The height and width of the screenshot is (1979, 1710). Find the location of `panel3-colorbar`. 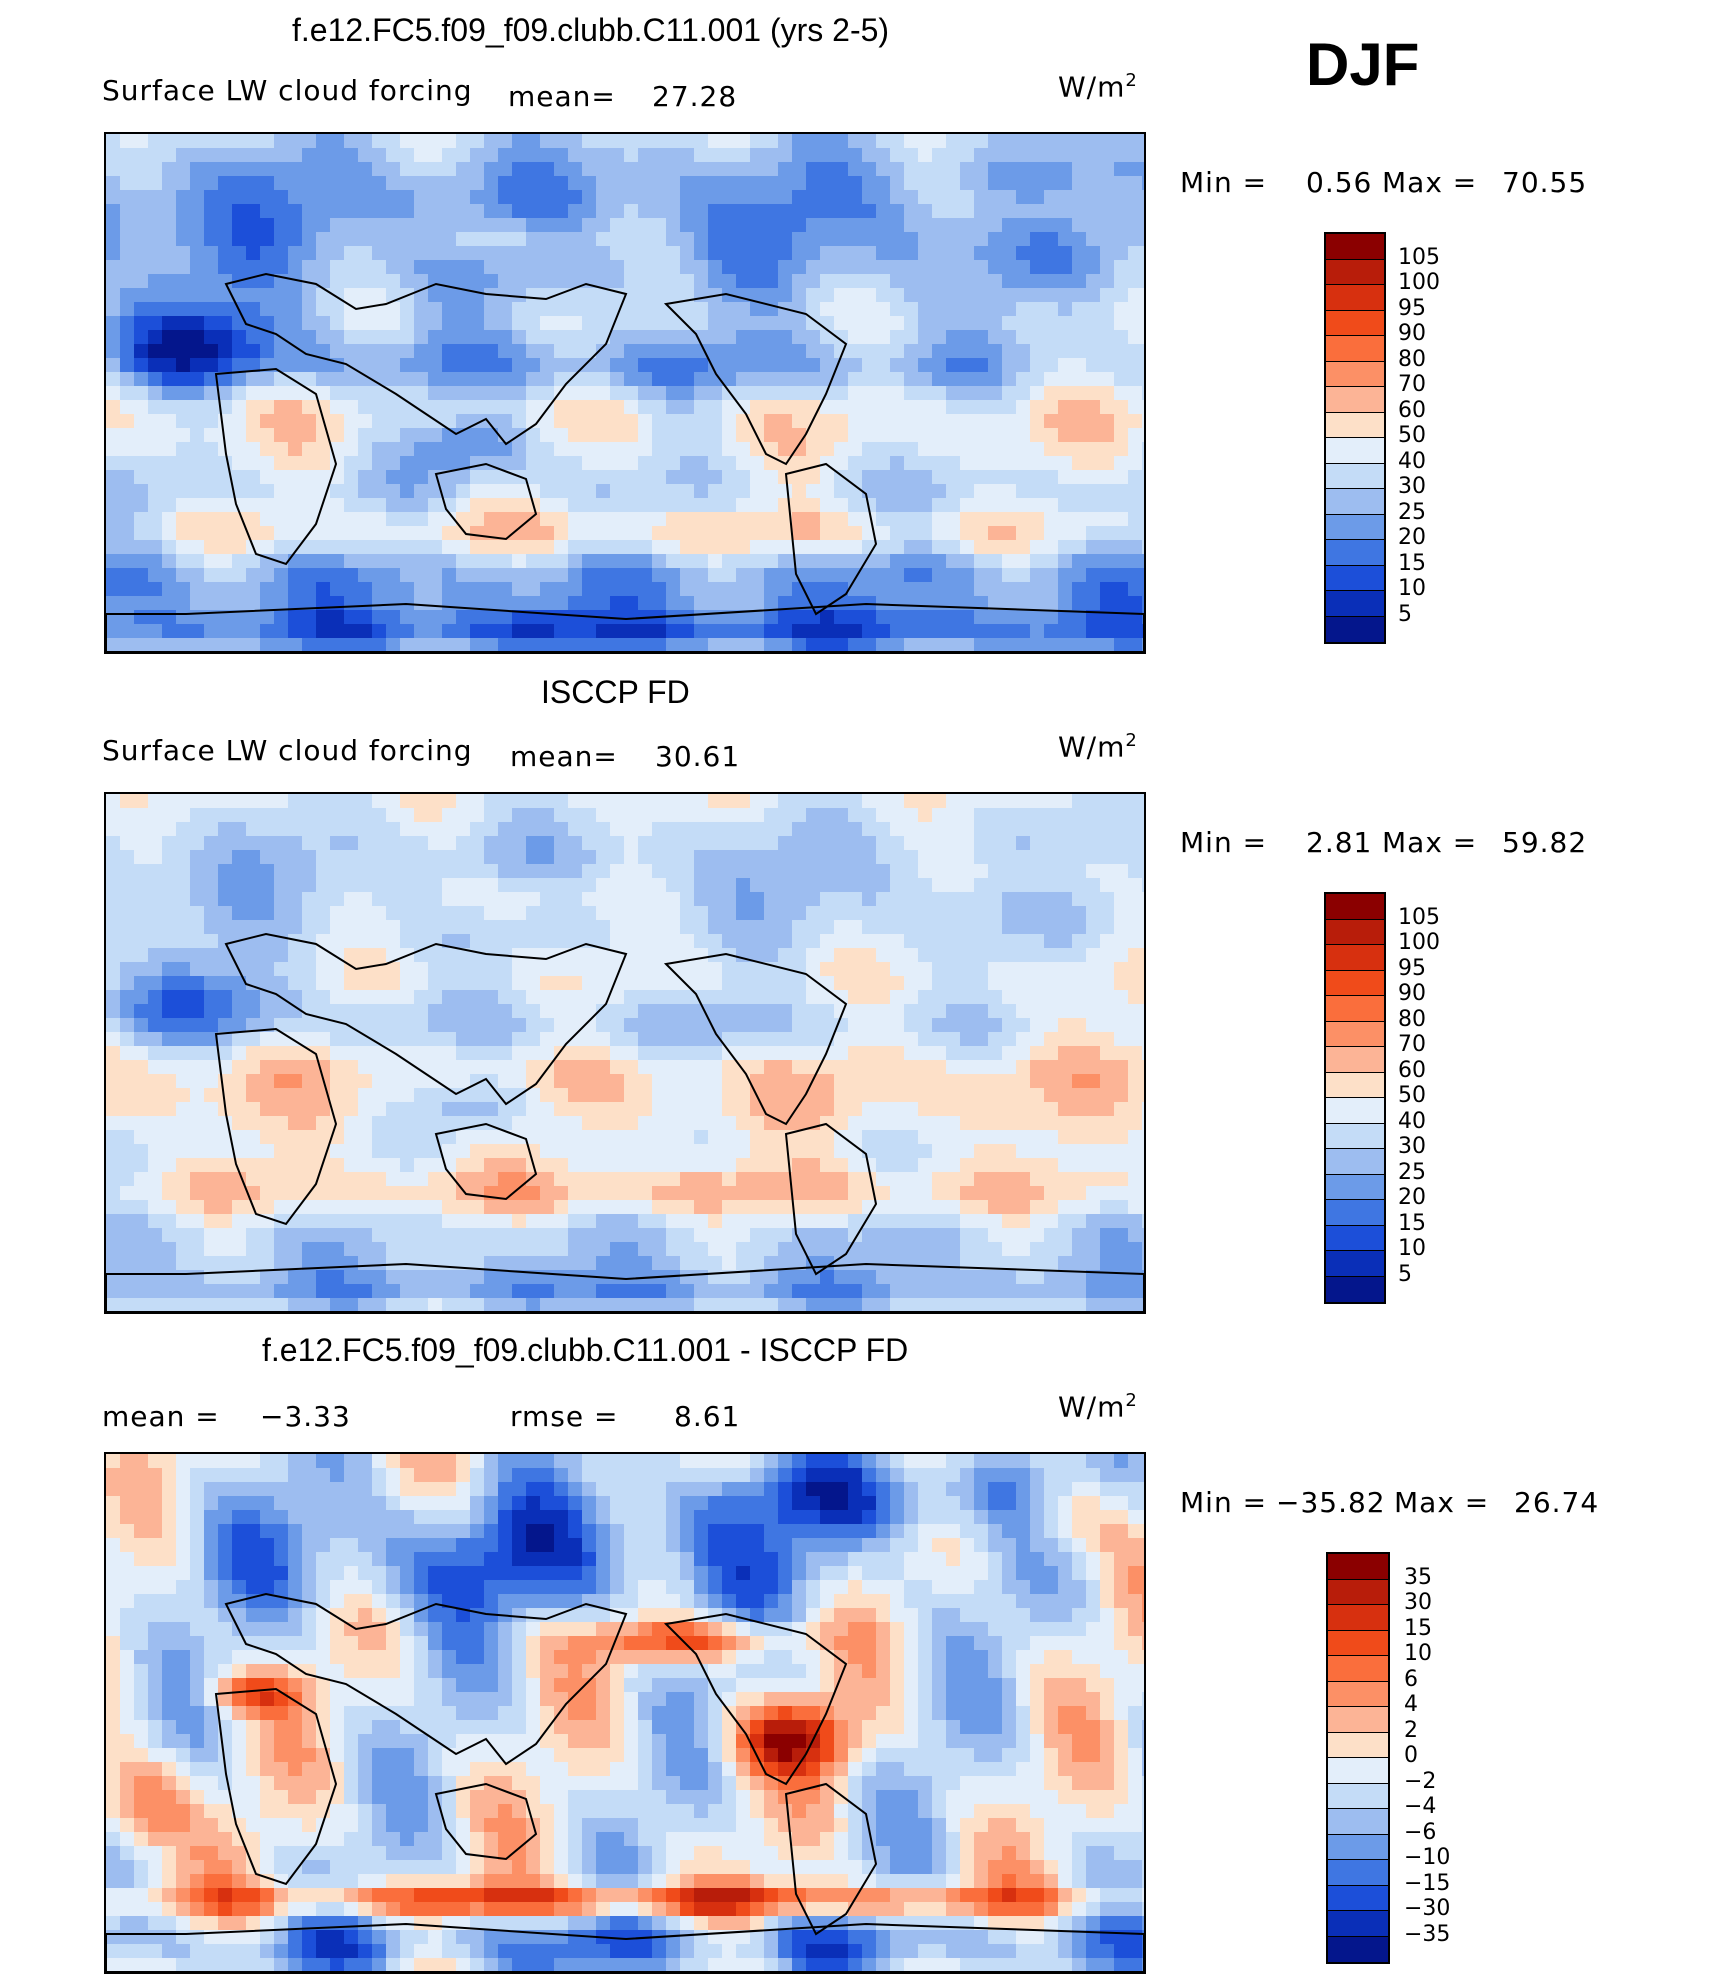

panel3-colorbar is located at coordinates (1358, 1758).